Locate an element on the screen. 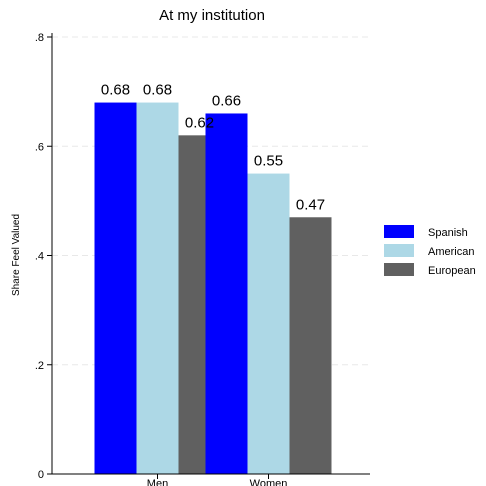 The image size is (486, 486). legend: Spanish American European is located at coordinates (430, 251).